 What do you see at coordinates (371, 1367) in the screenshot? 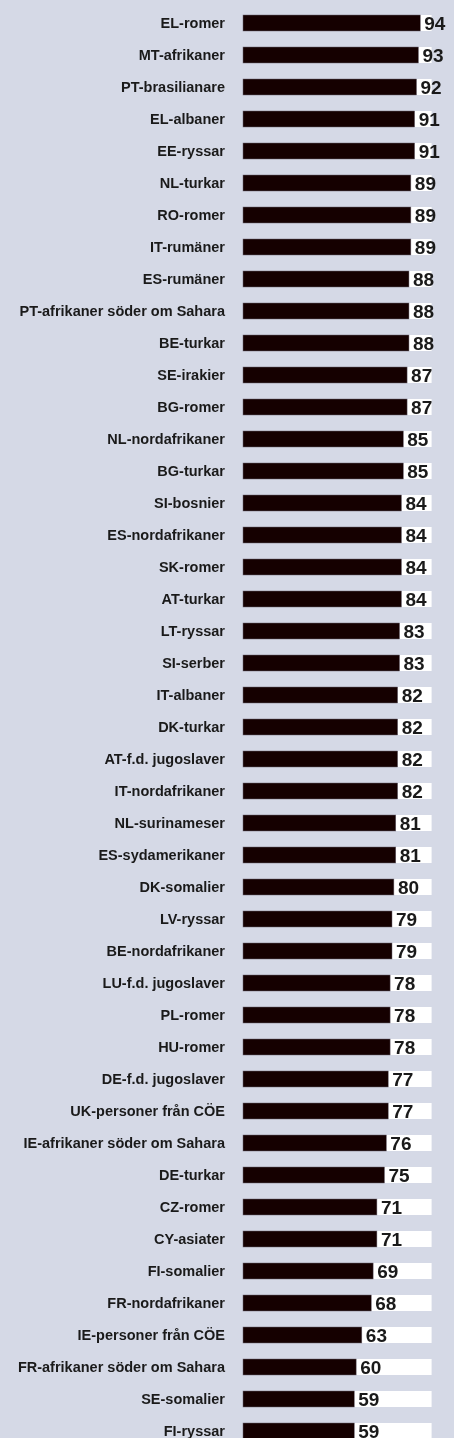
I see `data-label: 60` at bounding box center [371, 1367].